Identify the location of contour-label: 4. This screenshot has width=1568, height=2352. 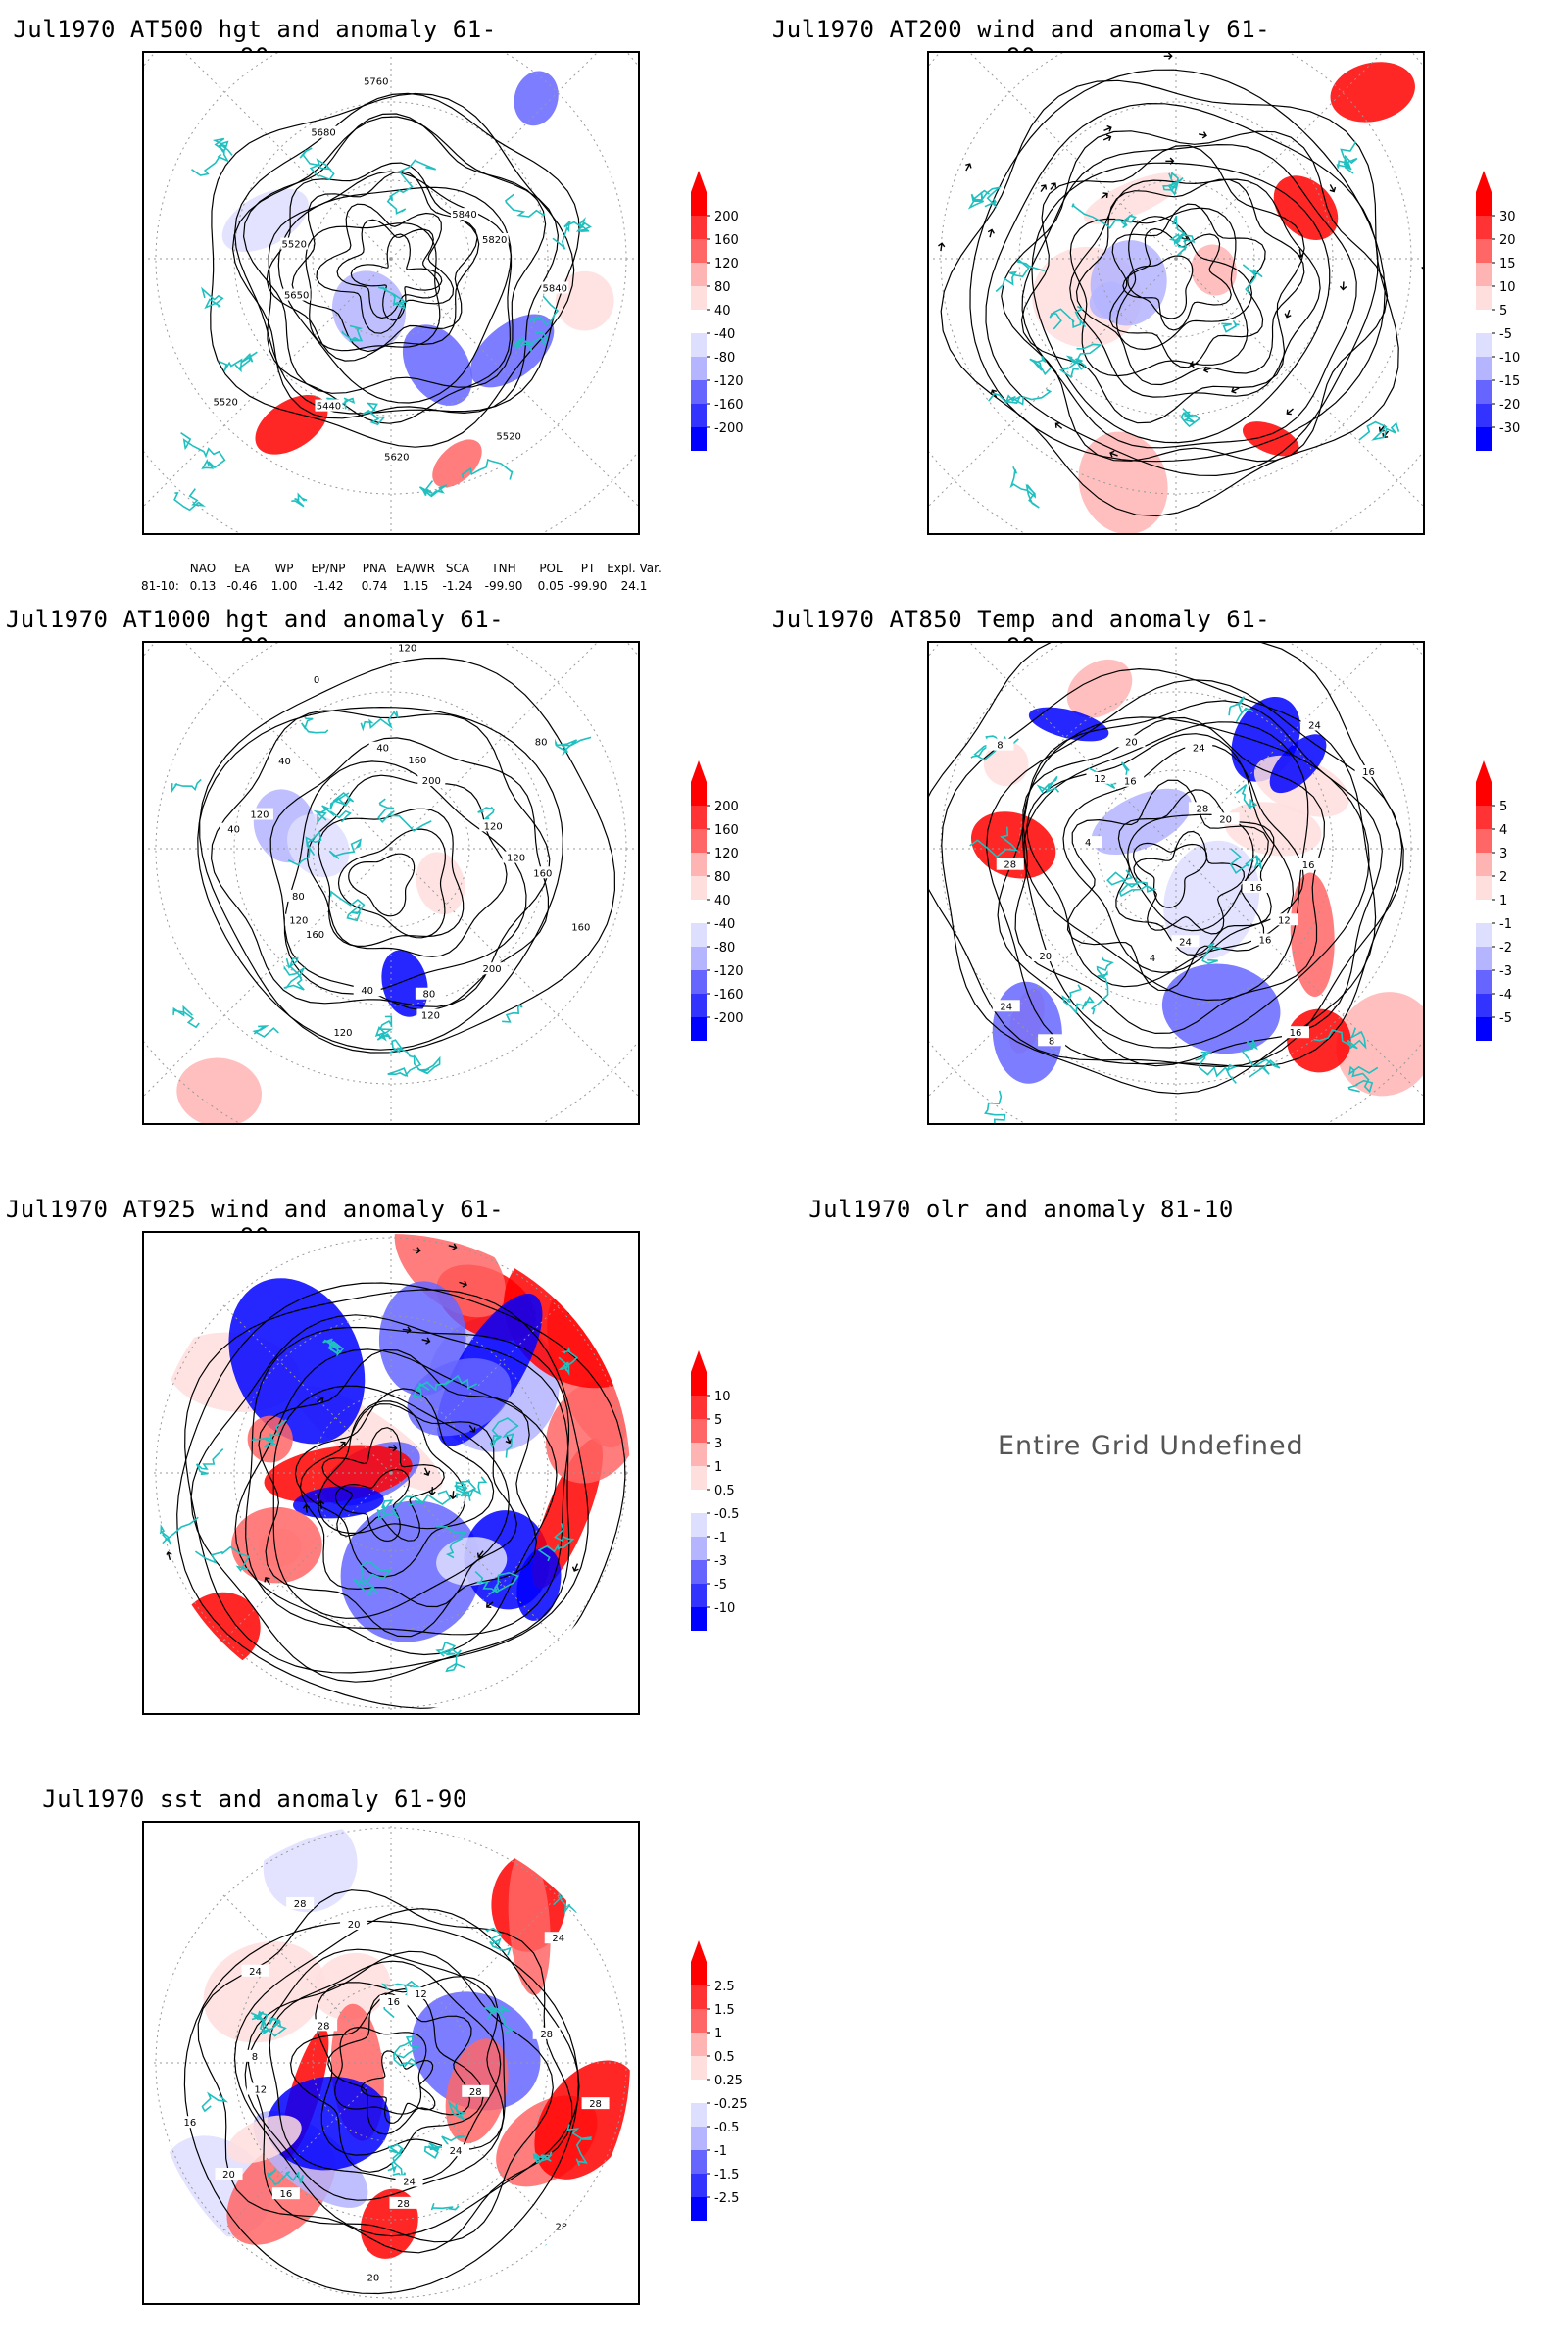
(1088, 843).